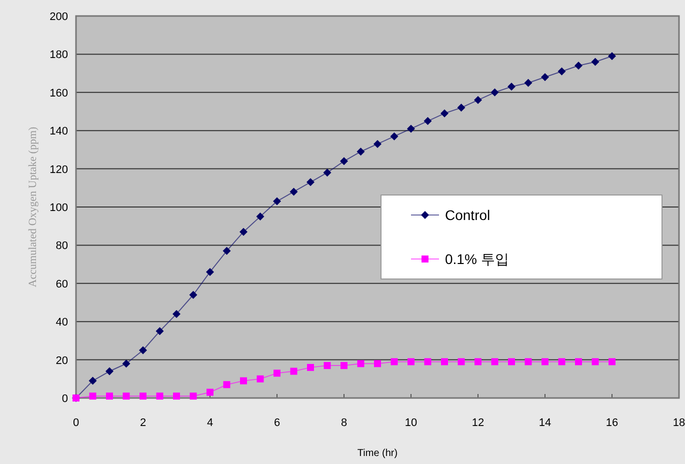 Image resolution: width=685 pixels, height=464 pixels. What do you see at coordinates (344, 423) in the screenshot?
I see `x-tick-label: 8` at bounding box center [344, 423].